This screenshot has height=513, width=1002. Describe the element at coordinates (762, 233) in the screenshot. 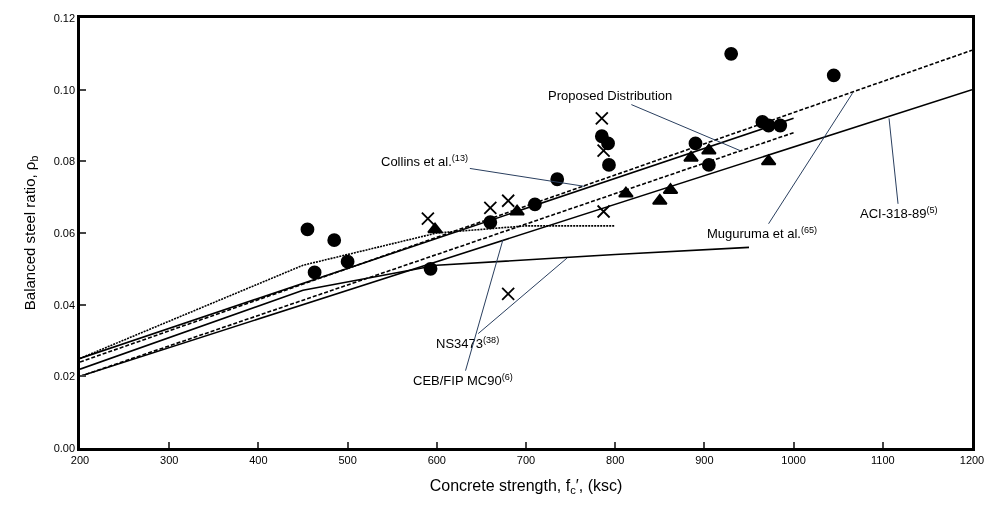

I see `annotation: Muguruma et al.$^{(65)}$` at that location.